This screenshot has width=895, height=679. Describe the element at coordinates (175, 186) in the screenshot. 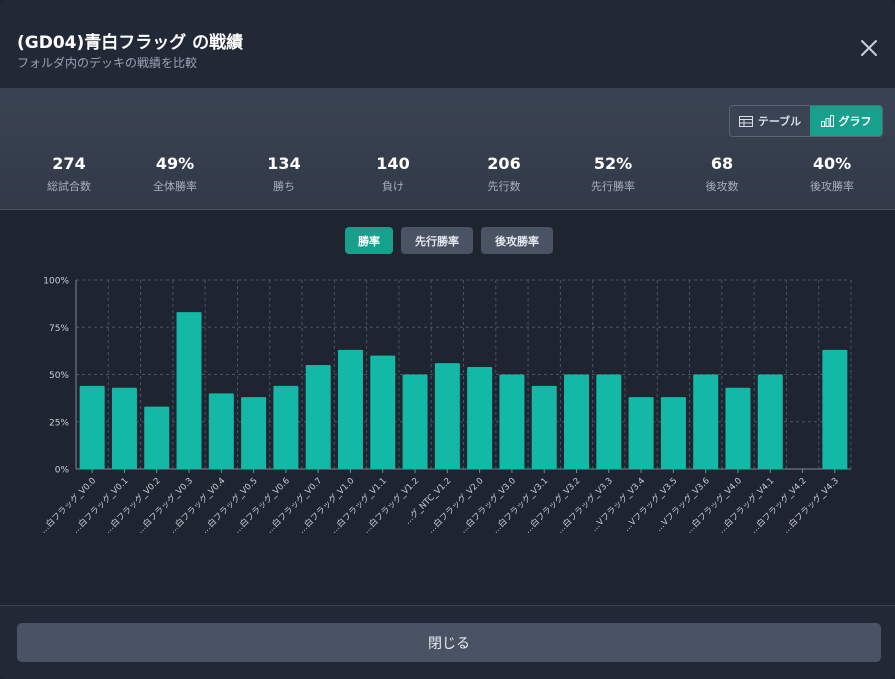

I see `stat-label: 全体勝率` at that location.